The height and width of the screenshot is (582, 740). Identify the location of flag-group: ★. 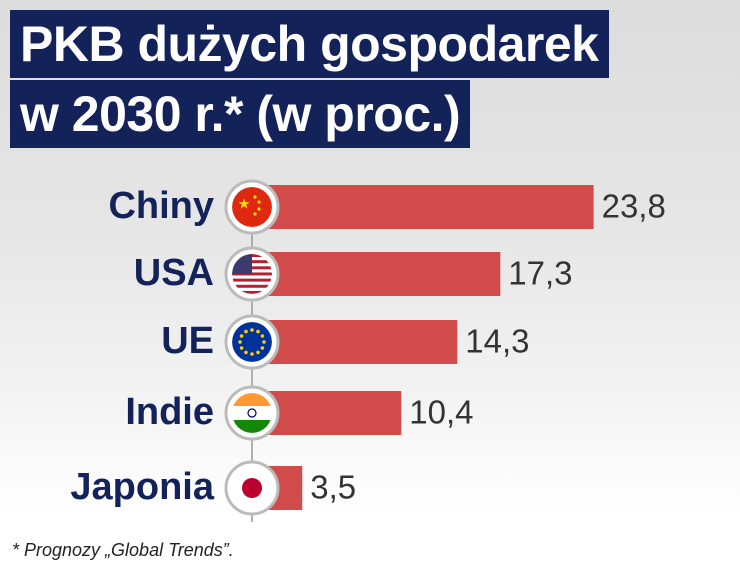
(252, 207).